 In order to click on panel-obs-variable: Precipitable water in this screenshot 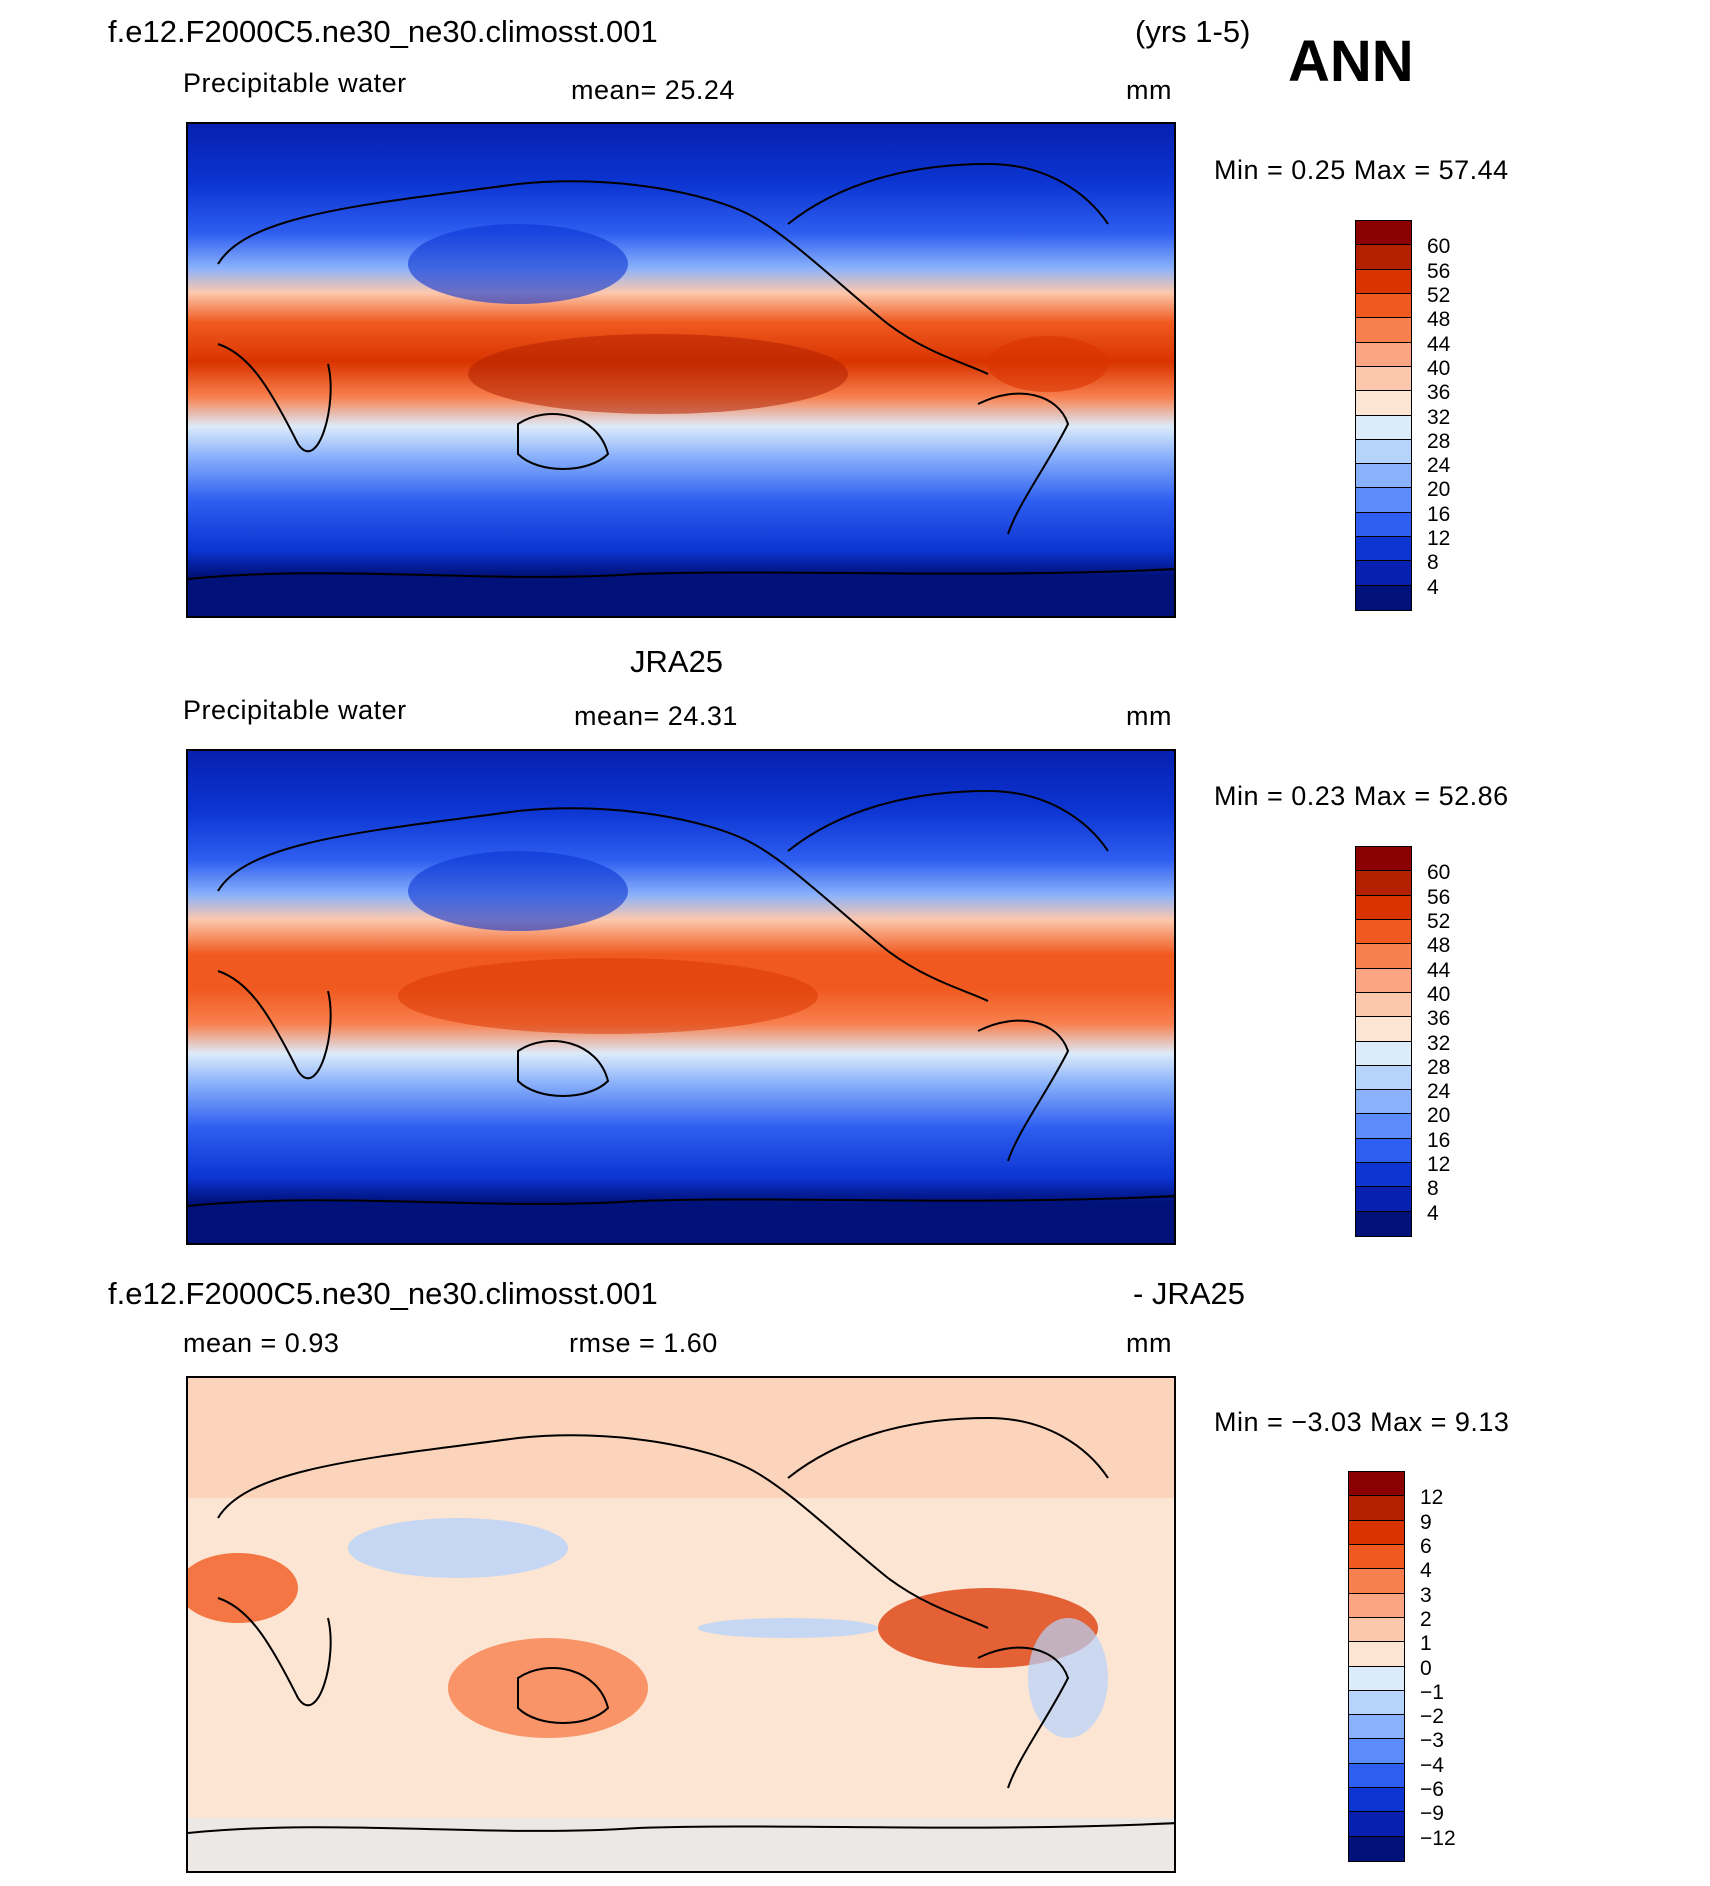, I will do `click(295, 710)`.